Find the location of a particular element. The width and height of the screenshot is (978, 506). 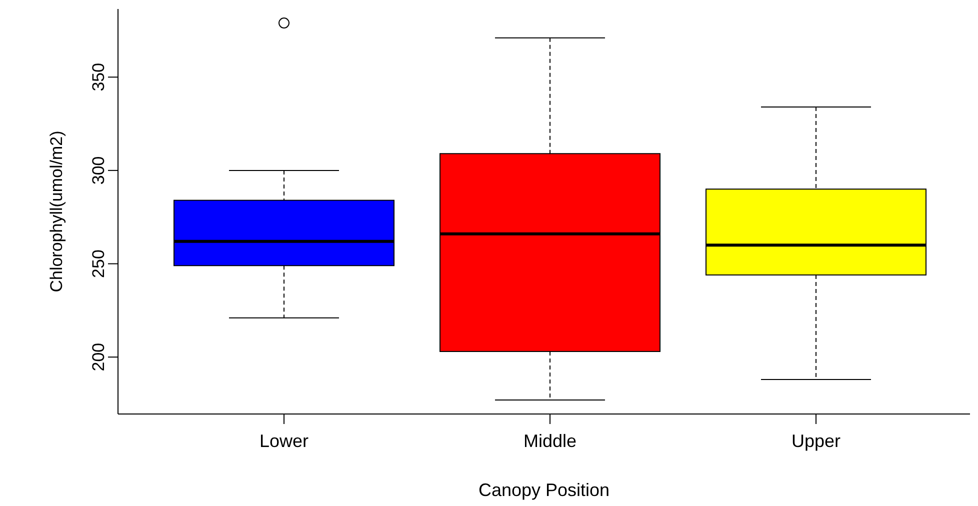

x-tick-label: Lower is located at coordinates (284, 440).